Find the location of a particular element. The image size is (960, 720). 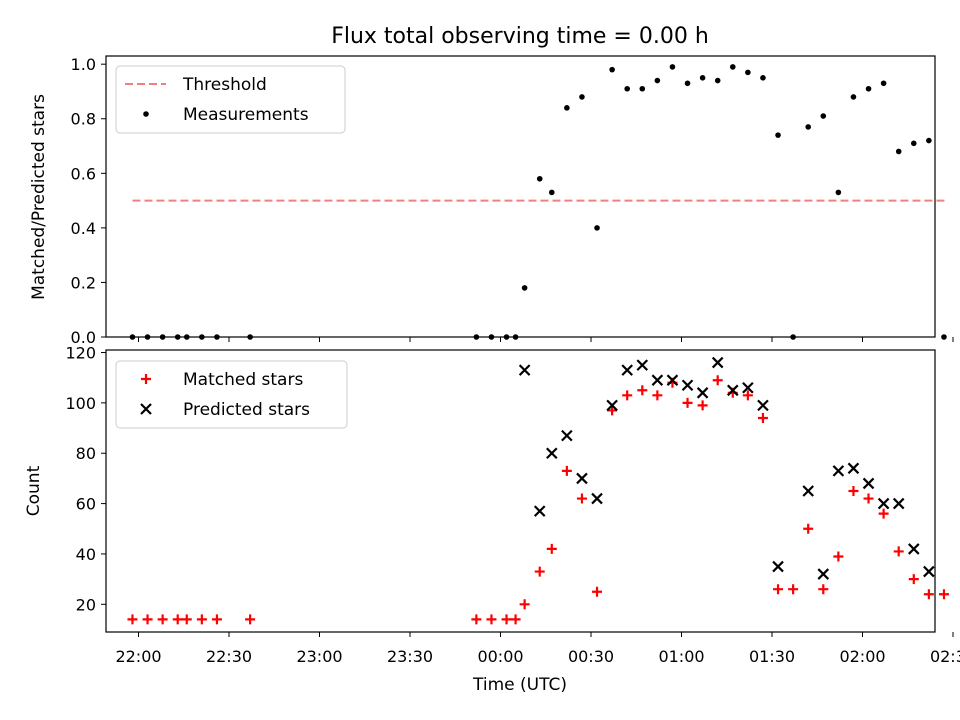

y-tick-label: 40 is located at coordinates (86, 554).